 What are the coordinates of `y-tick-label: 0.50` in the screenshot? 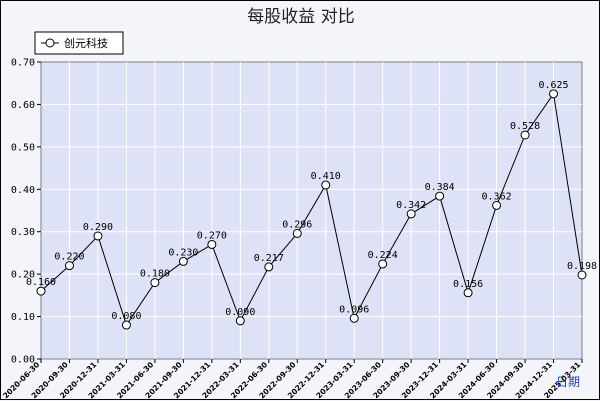 It's located at (23, 147).